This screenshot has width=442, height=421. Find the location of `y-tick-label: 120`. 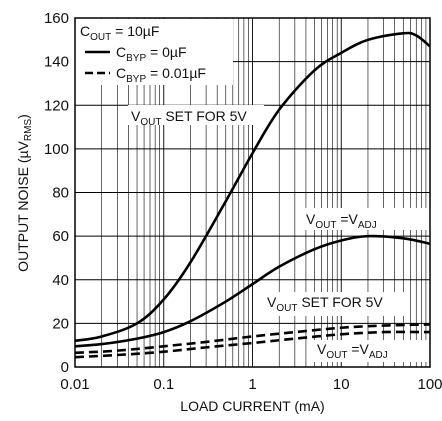

y-tick-label: 120 is located at coordinates (56, 105).